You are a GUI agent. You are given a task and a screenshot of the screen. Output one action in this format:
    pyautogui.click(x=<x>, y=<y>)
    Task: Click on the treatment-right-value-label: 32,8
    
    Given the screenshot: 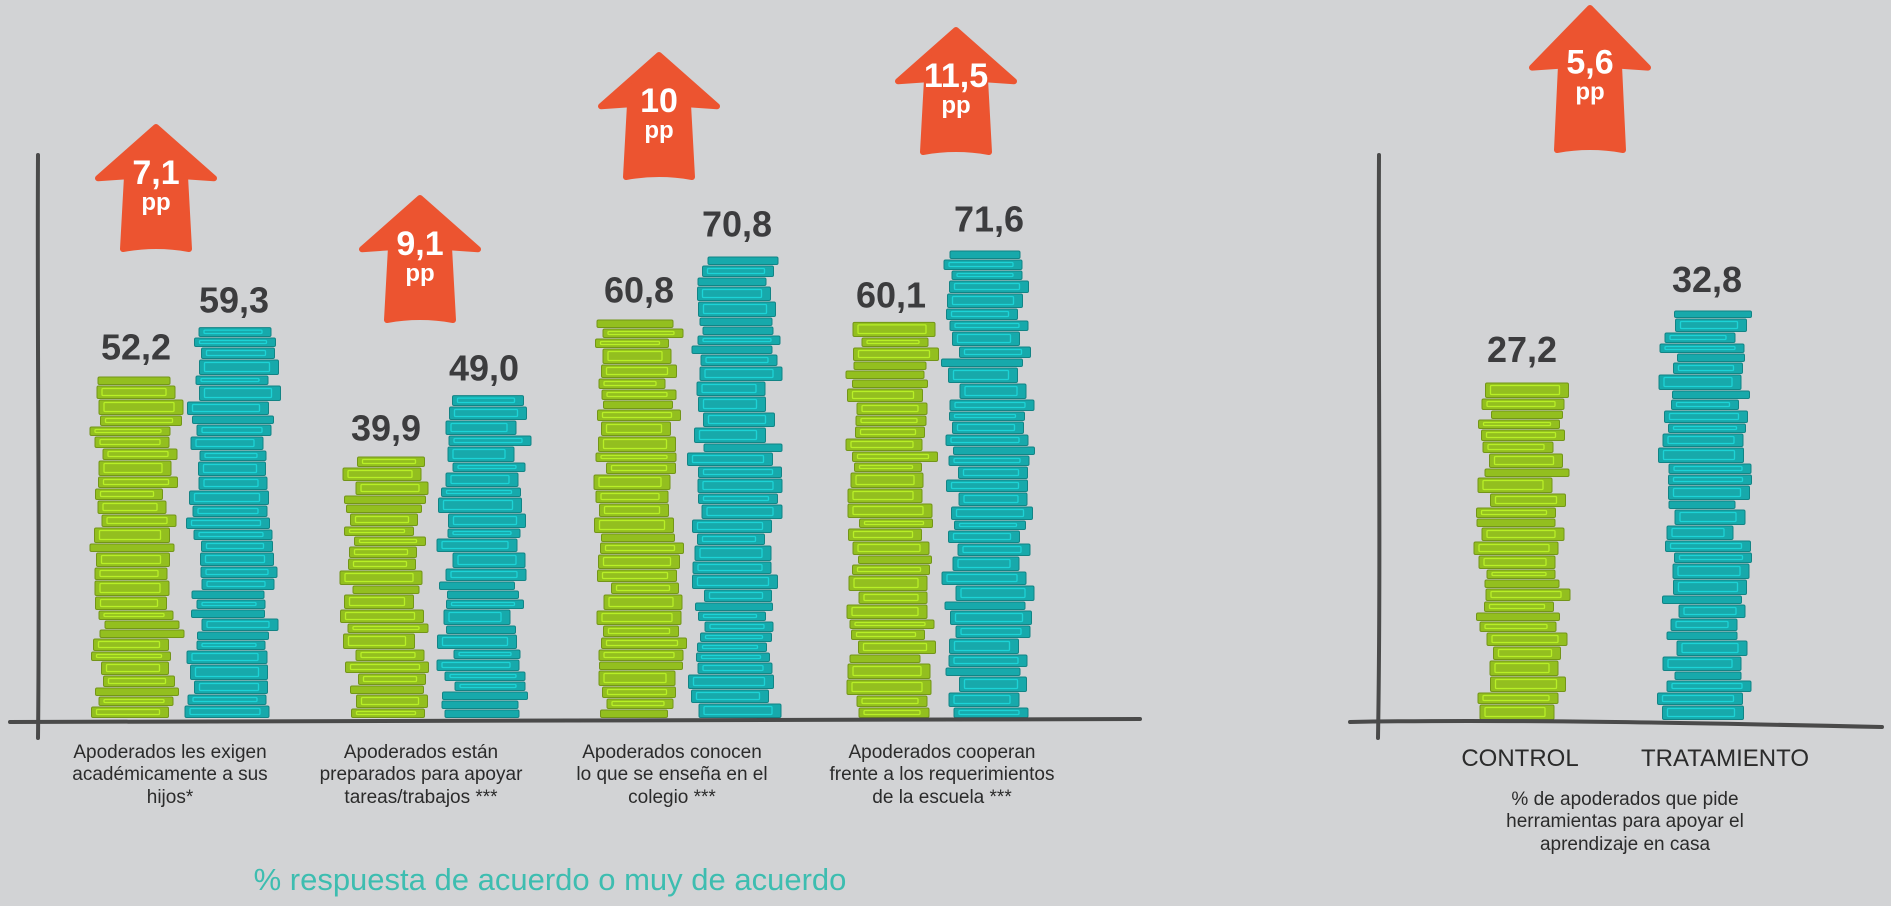 What is the action you would take?
    pyautogui.click(x=1707, y=279)
    